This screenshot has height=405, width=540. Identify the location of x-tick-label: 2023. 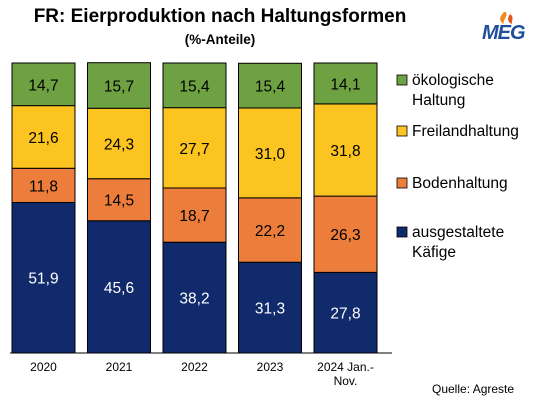
(270, 367).